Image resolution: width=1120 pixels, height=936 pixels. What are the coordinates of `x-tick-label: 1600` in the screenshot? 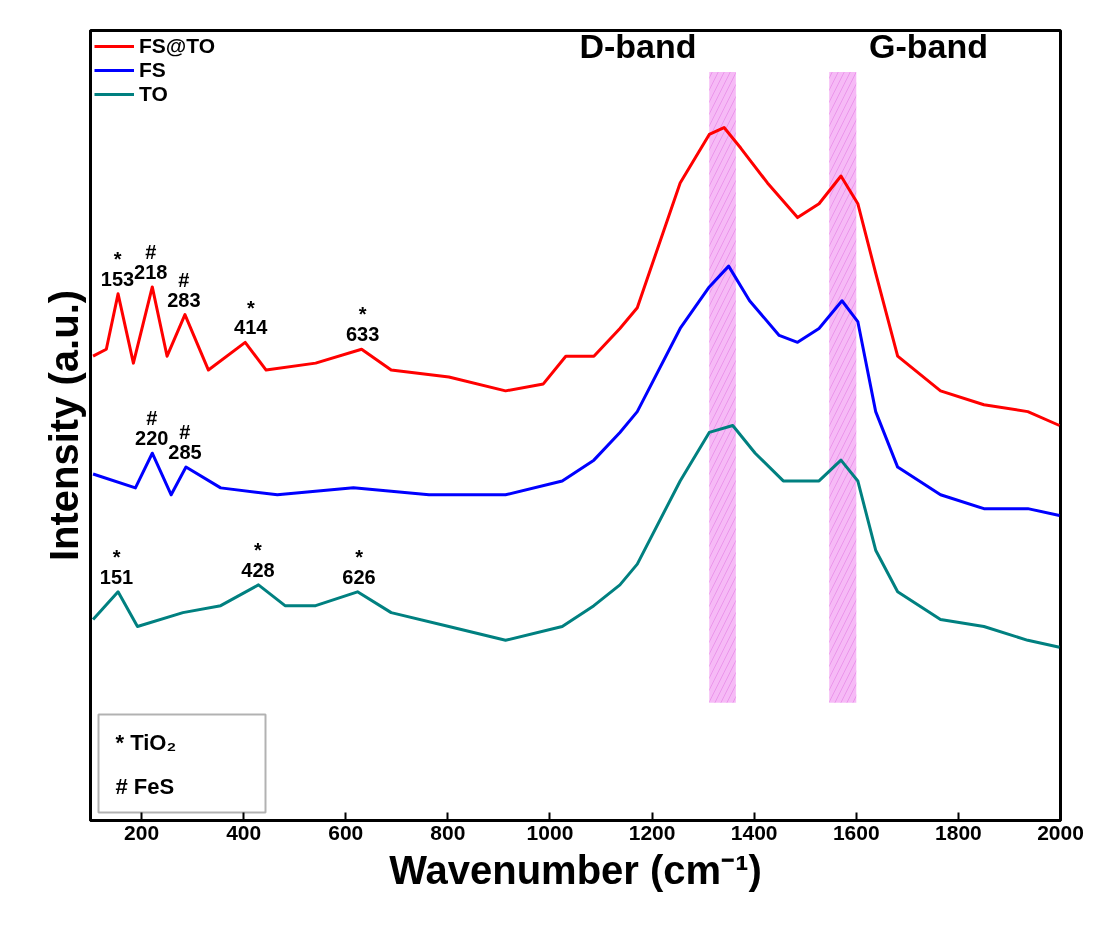 It's located at (856, 832).